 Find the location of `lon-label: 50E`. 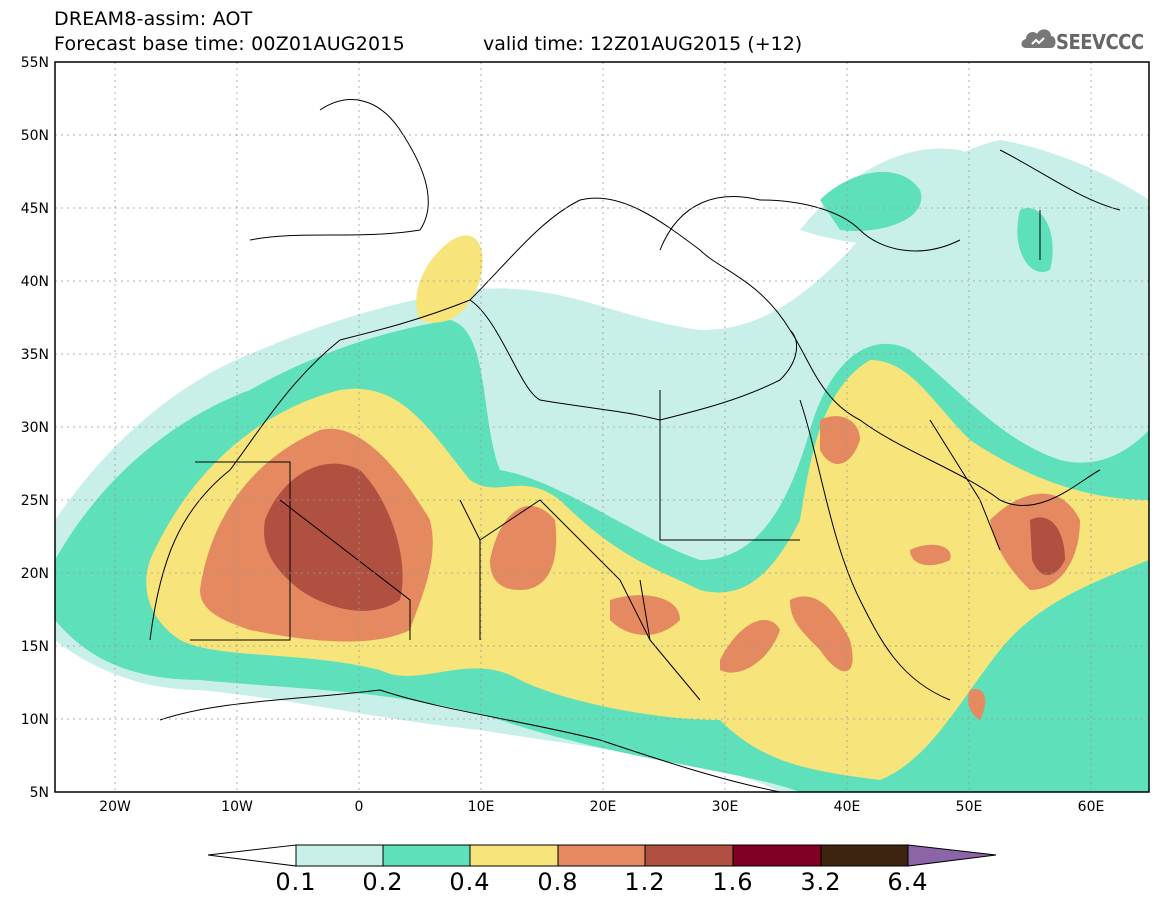

lon-label: 50E is located at coordinates (969, 807).